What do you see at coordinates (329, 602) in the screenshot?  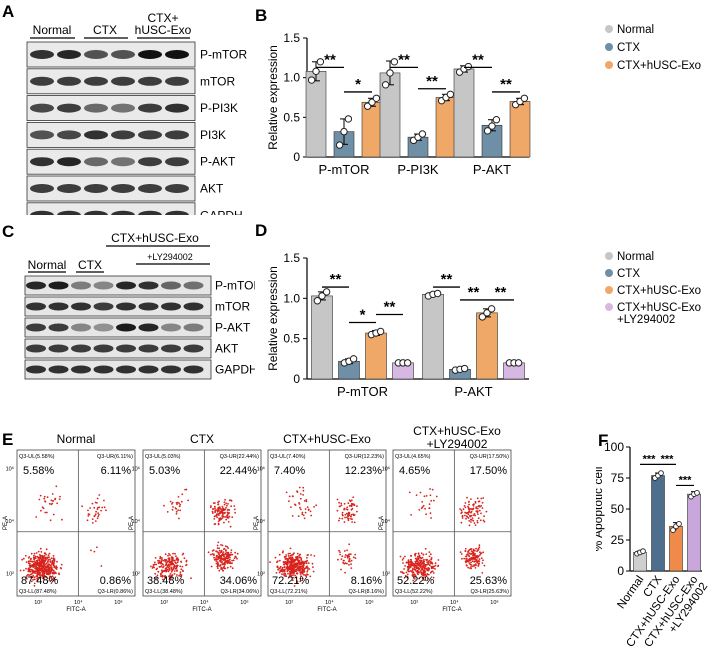 I see `x-tick-label: 10⁴` at bounding box center [329, 602].